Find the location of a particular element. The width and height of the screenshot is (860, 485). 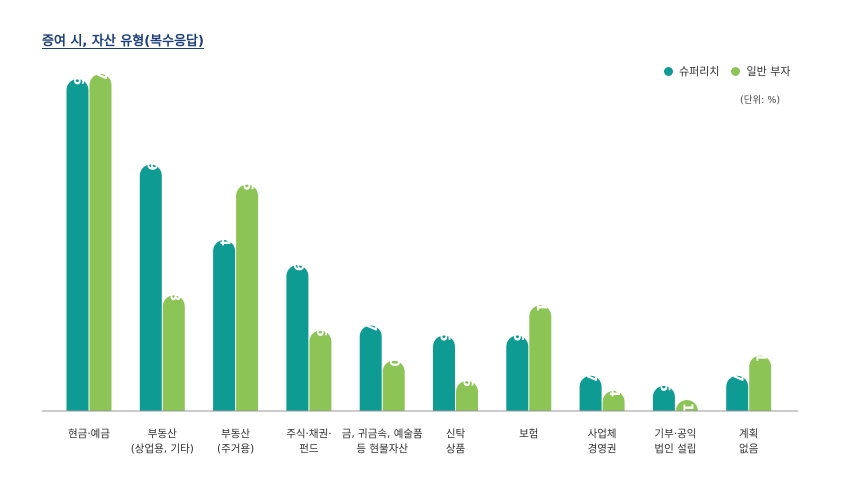

category-label-5: 신탁 상품 is located at coordinates (456, 441).